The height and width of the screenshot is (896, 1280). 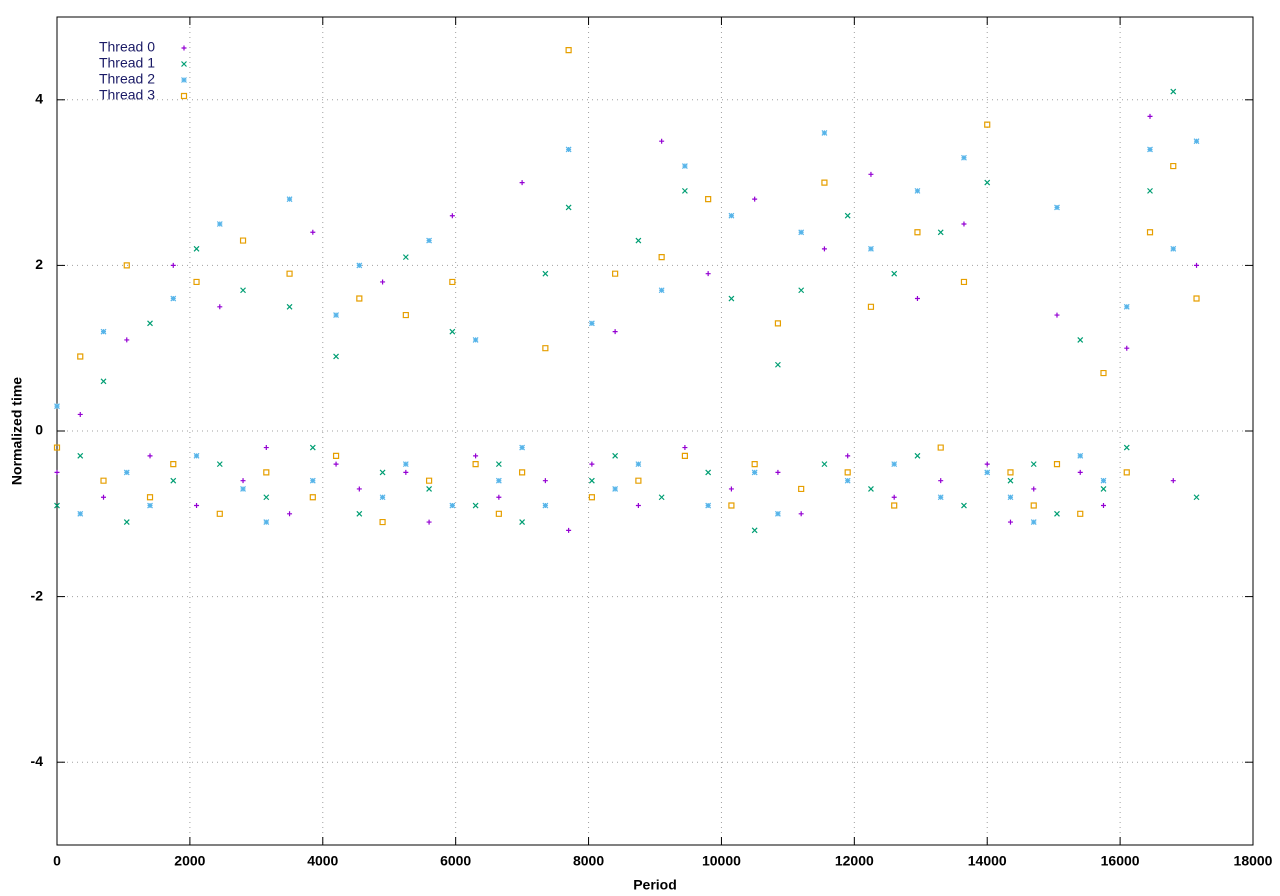 I want to click on y-tick-label: 2, so click(x=39, y=264).